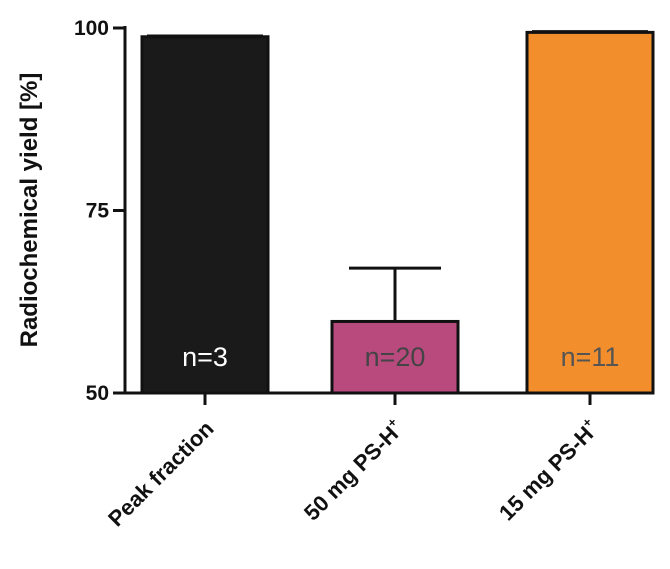 Image resolution: width=670 pixels, height=569 pixels. I want to click on n-labels: n=3 n=20 n=11, so click(400, 357).